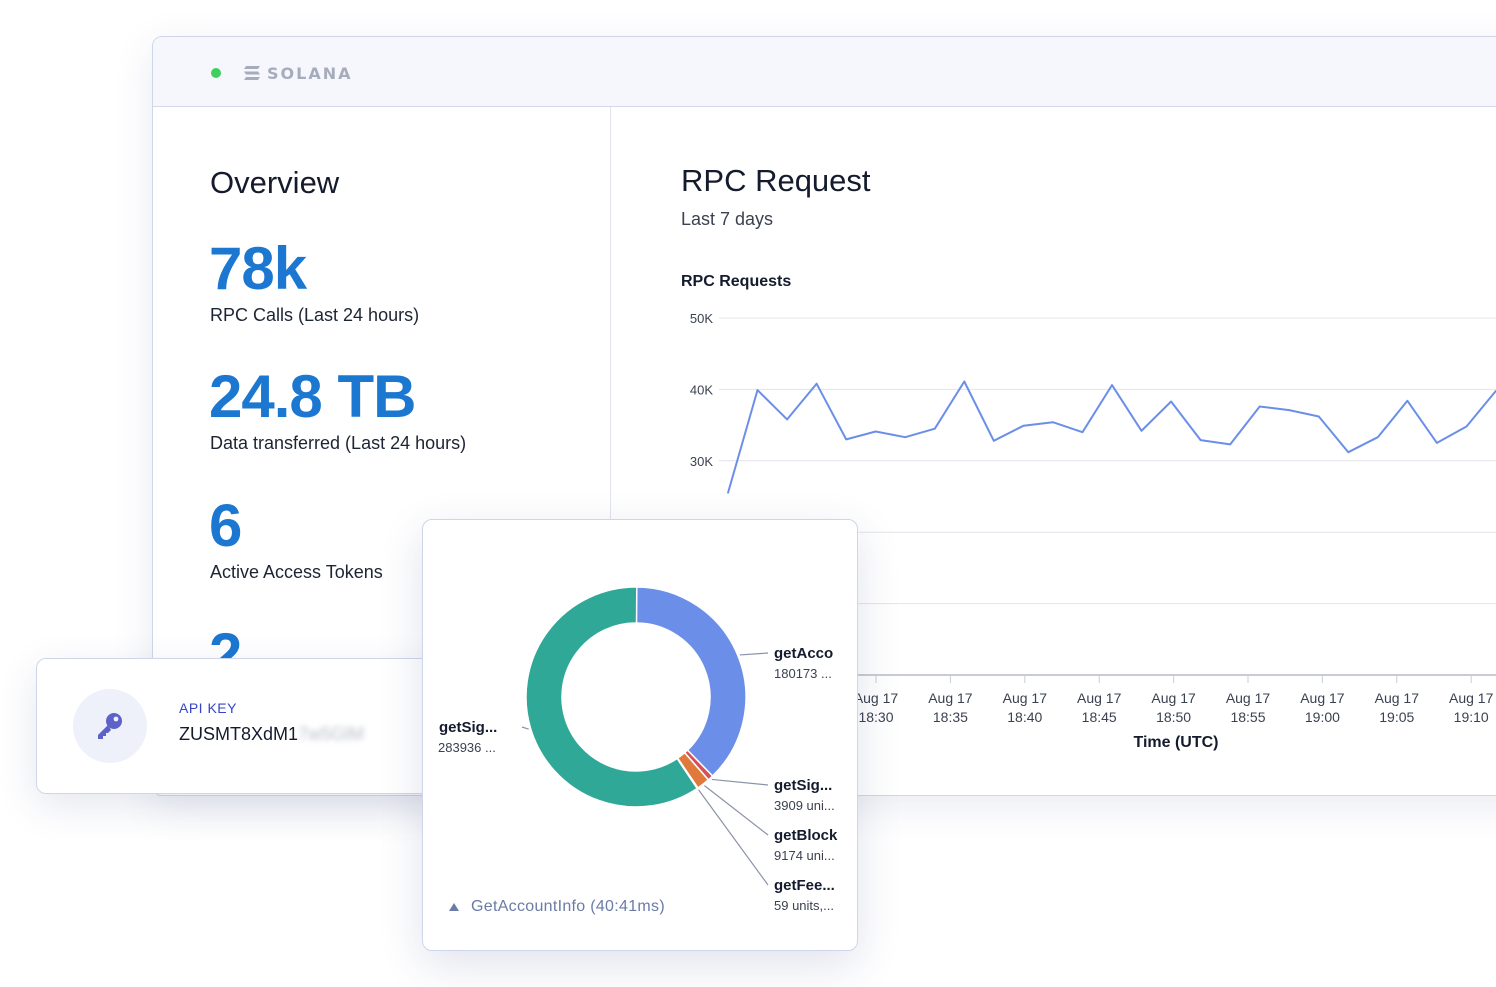 The image size is (1496, 987). What do you see at coordinates (239, 734) in the screenshot?
I see `api-key-visible: ZUSMT8XdM1` at bounding box center [239, 734].